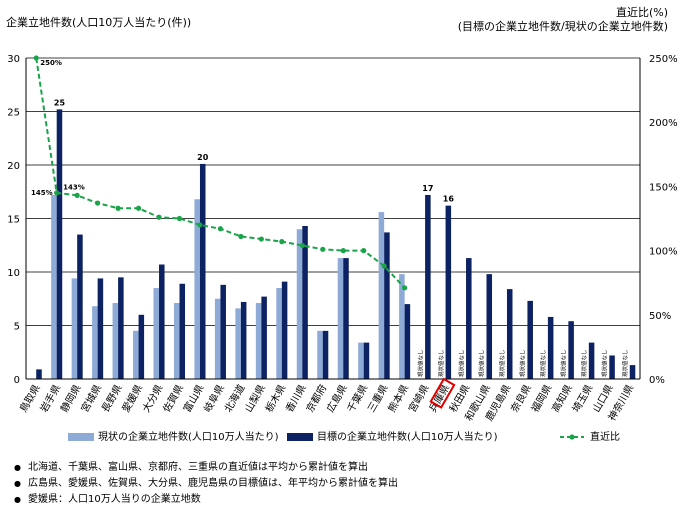  What do you see at coordinates (660, 316) in the screenshot?
I see `y-right-tick-label: 50%` at bounding box center [660, 316].